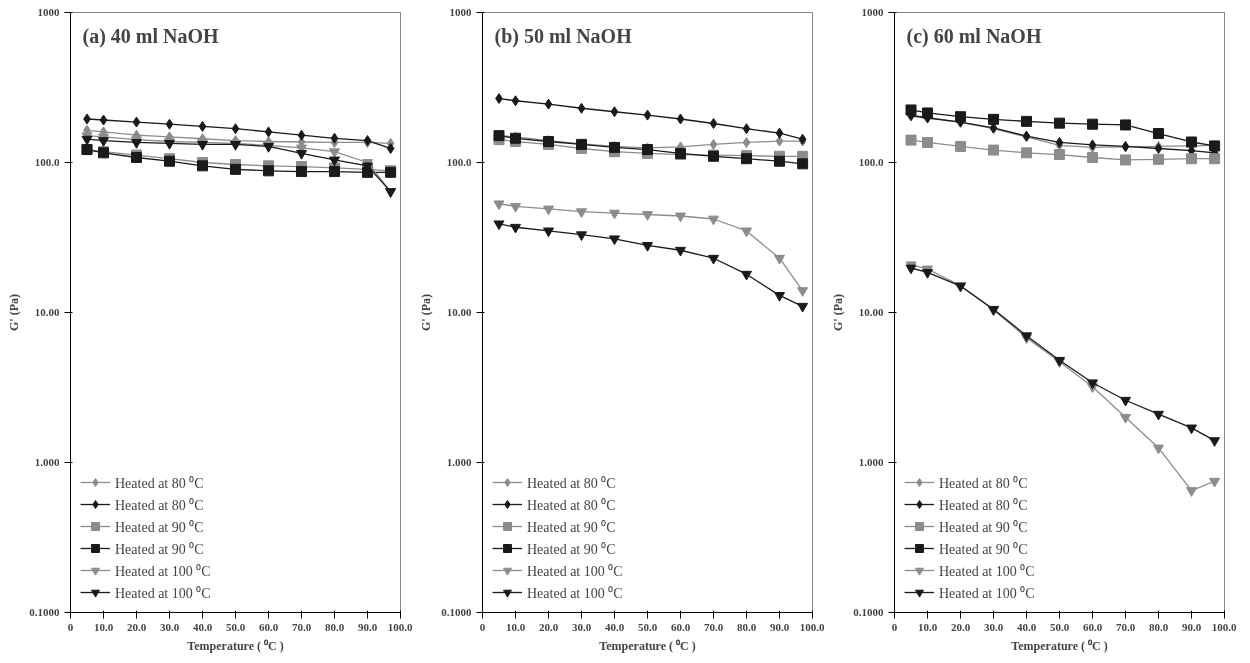  I want to click on text: (b) 50 ml NaOH, so click(563, 36).